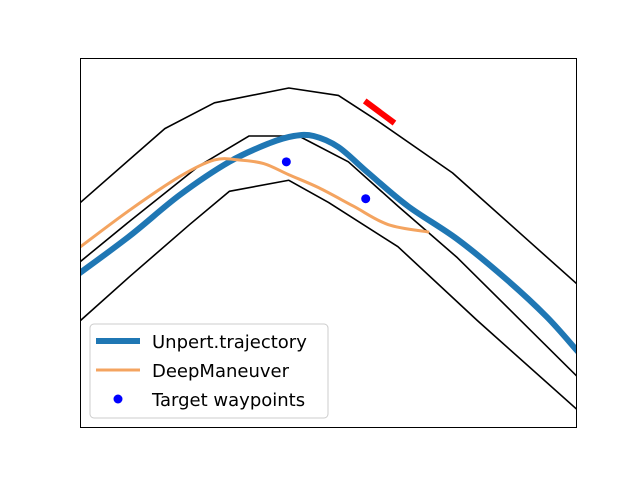 The image size is (640, 480). I want to click on legend-label-deepmaneuver: DeepManeuver, so click(221, 371).